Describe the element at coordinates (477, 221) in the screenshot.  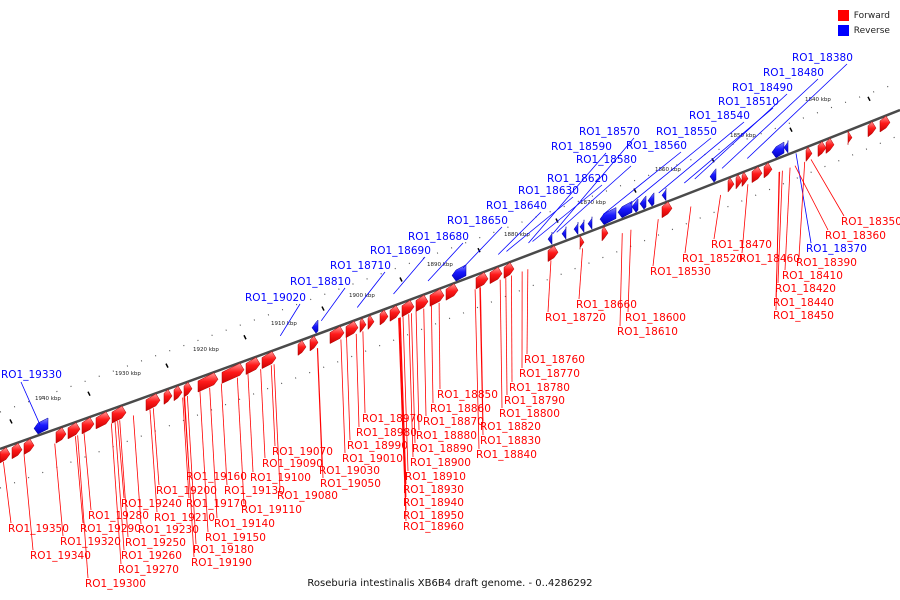
I see `gene-label: RO1_18650` at that location.